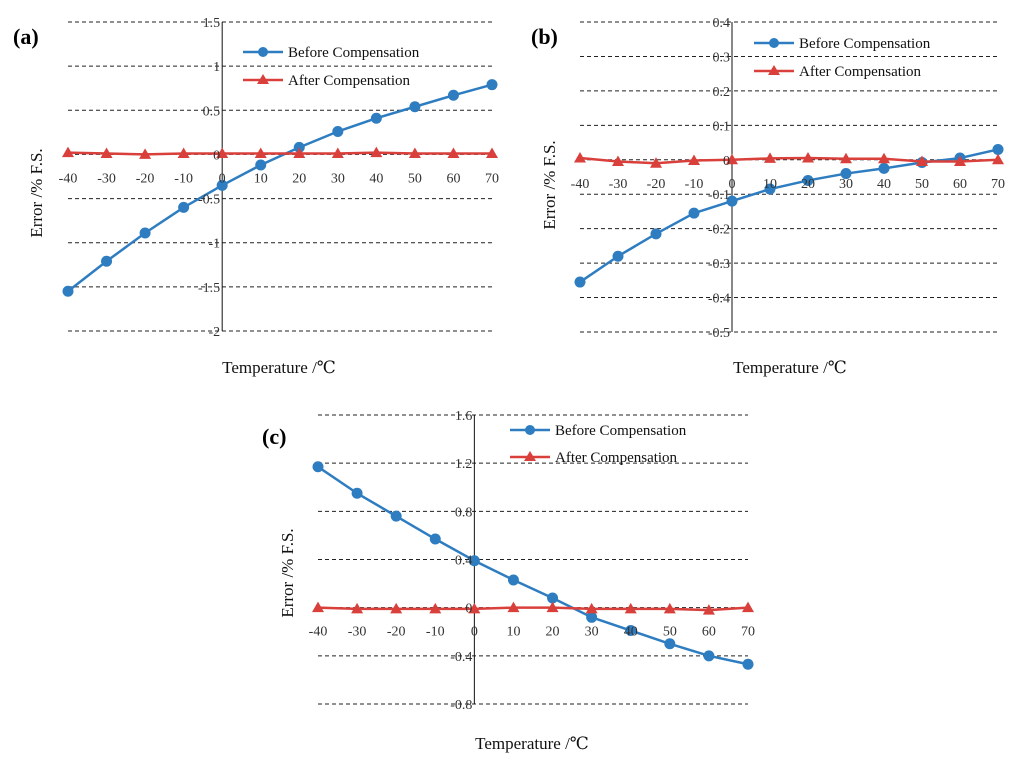 The width and height of the screenshot is (1024, 772). I want to click on x-tick-label: -30, so click(106, 178).